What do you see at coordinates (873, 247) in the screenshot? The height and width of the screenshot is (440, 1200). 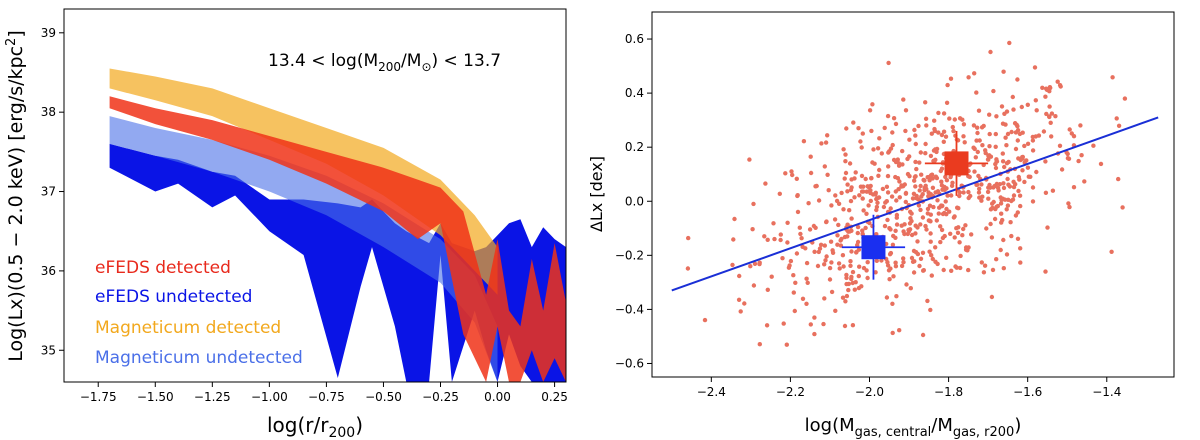 I see `mean-marker-undetected` at bounding box center [873, 247].